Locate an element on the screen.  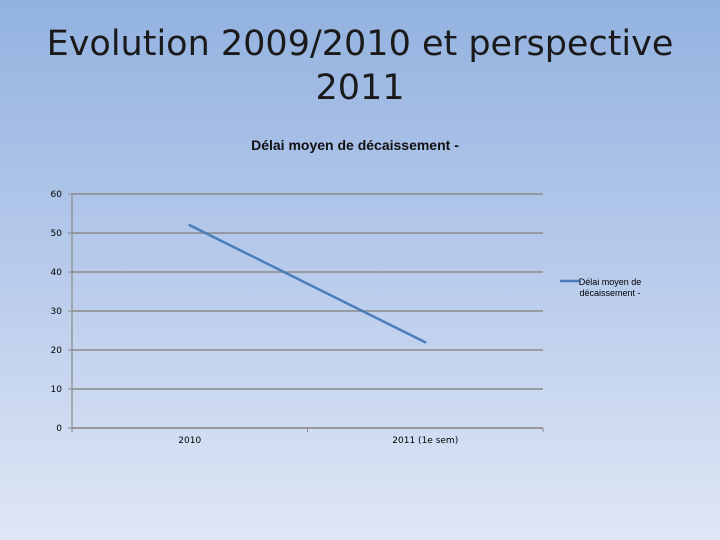
y-tick-label: 30 is located at coordinates (57, 312).